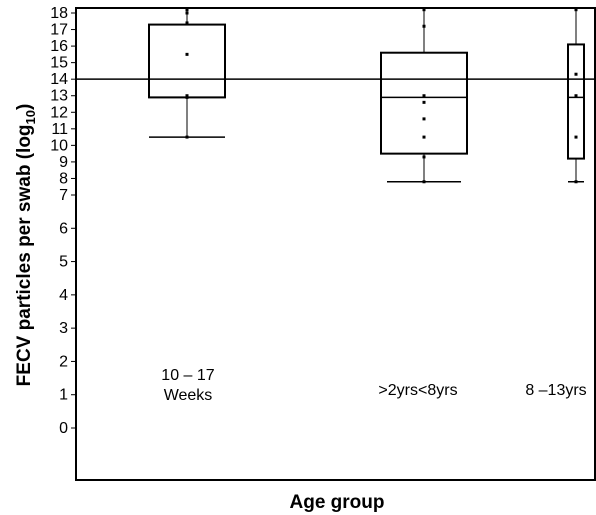 This screenshot has width=596, height=515. I want to click on y-axis-title-subscript: 10, so click(30, 117).